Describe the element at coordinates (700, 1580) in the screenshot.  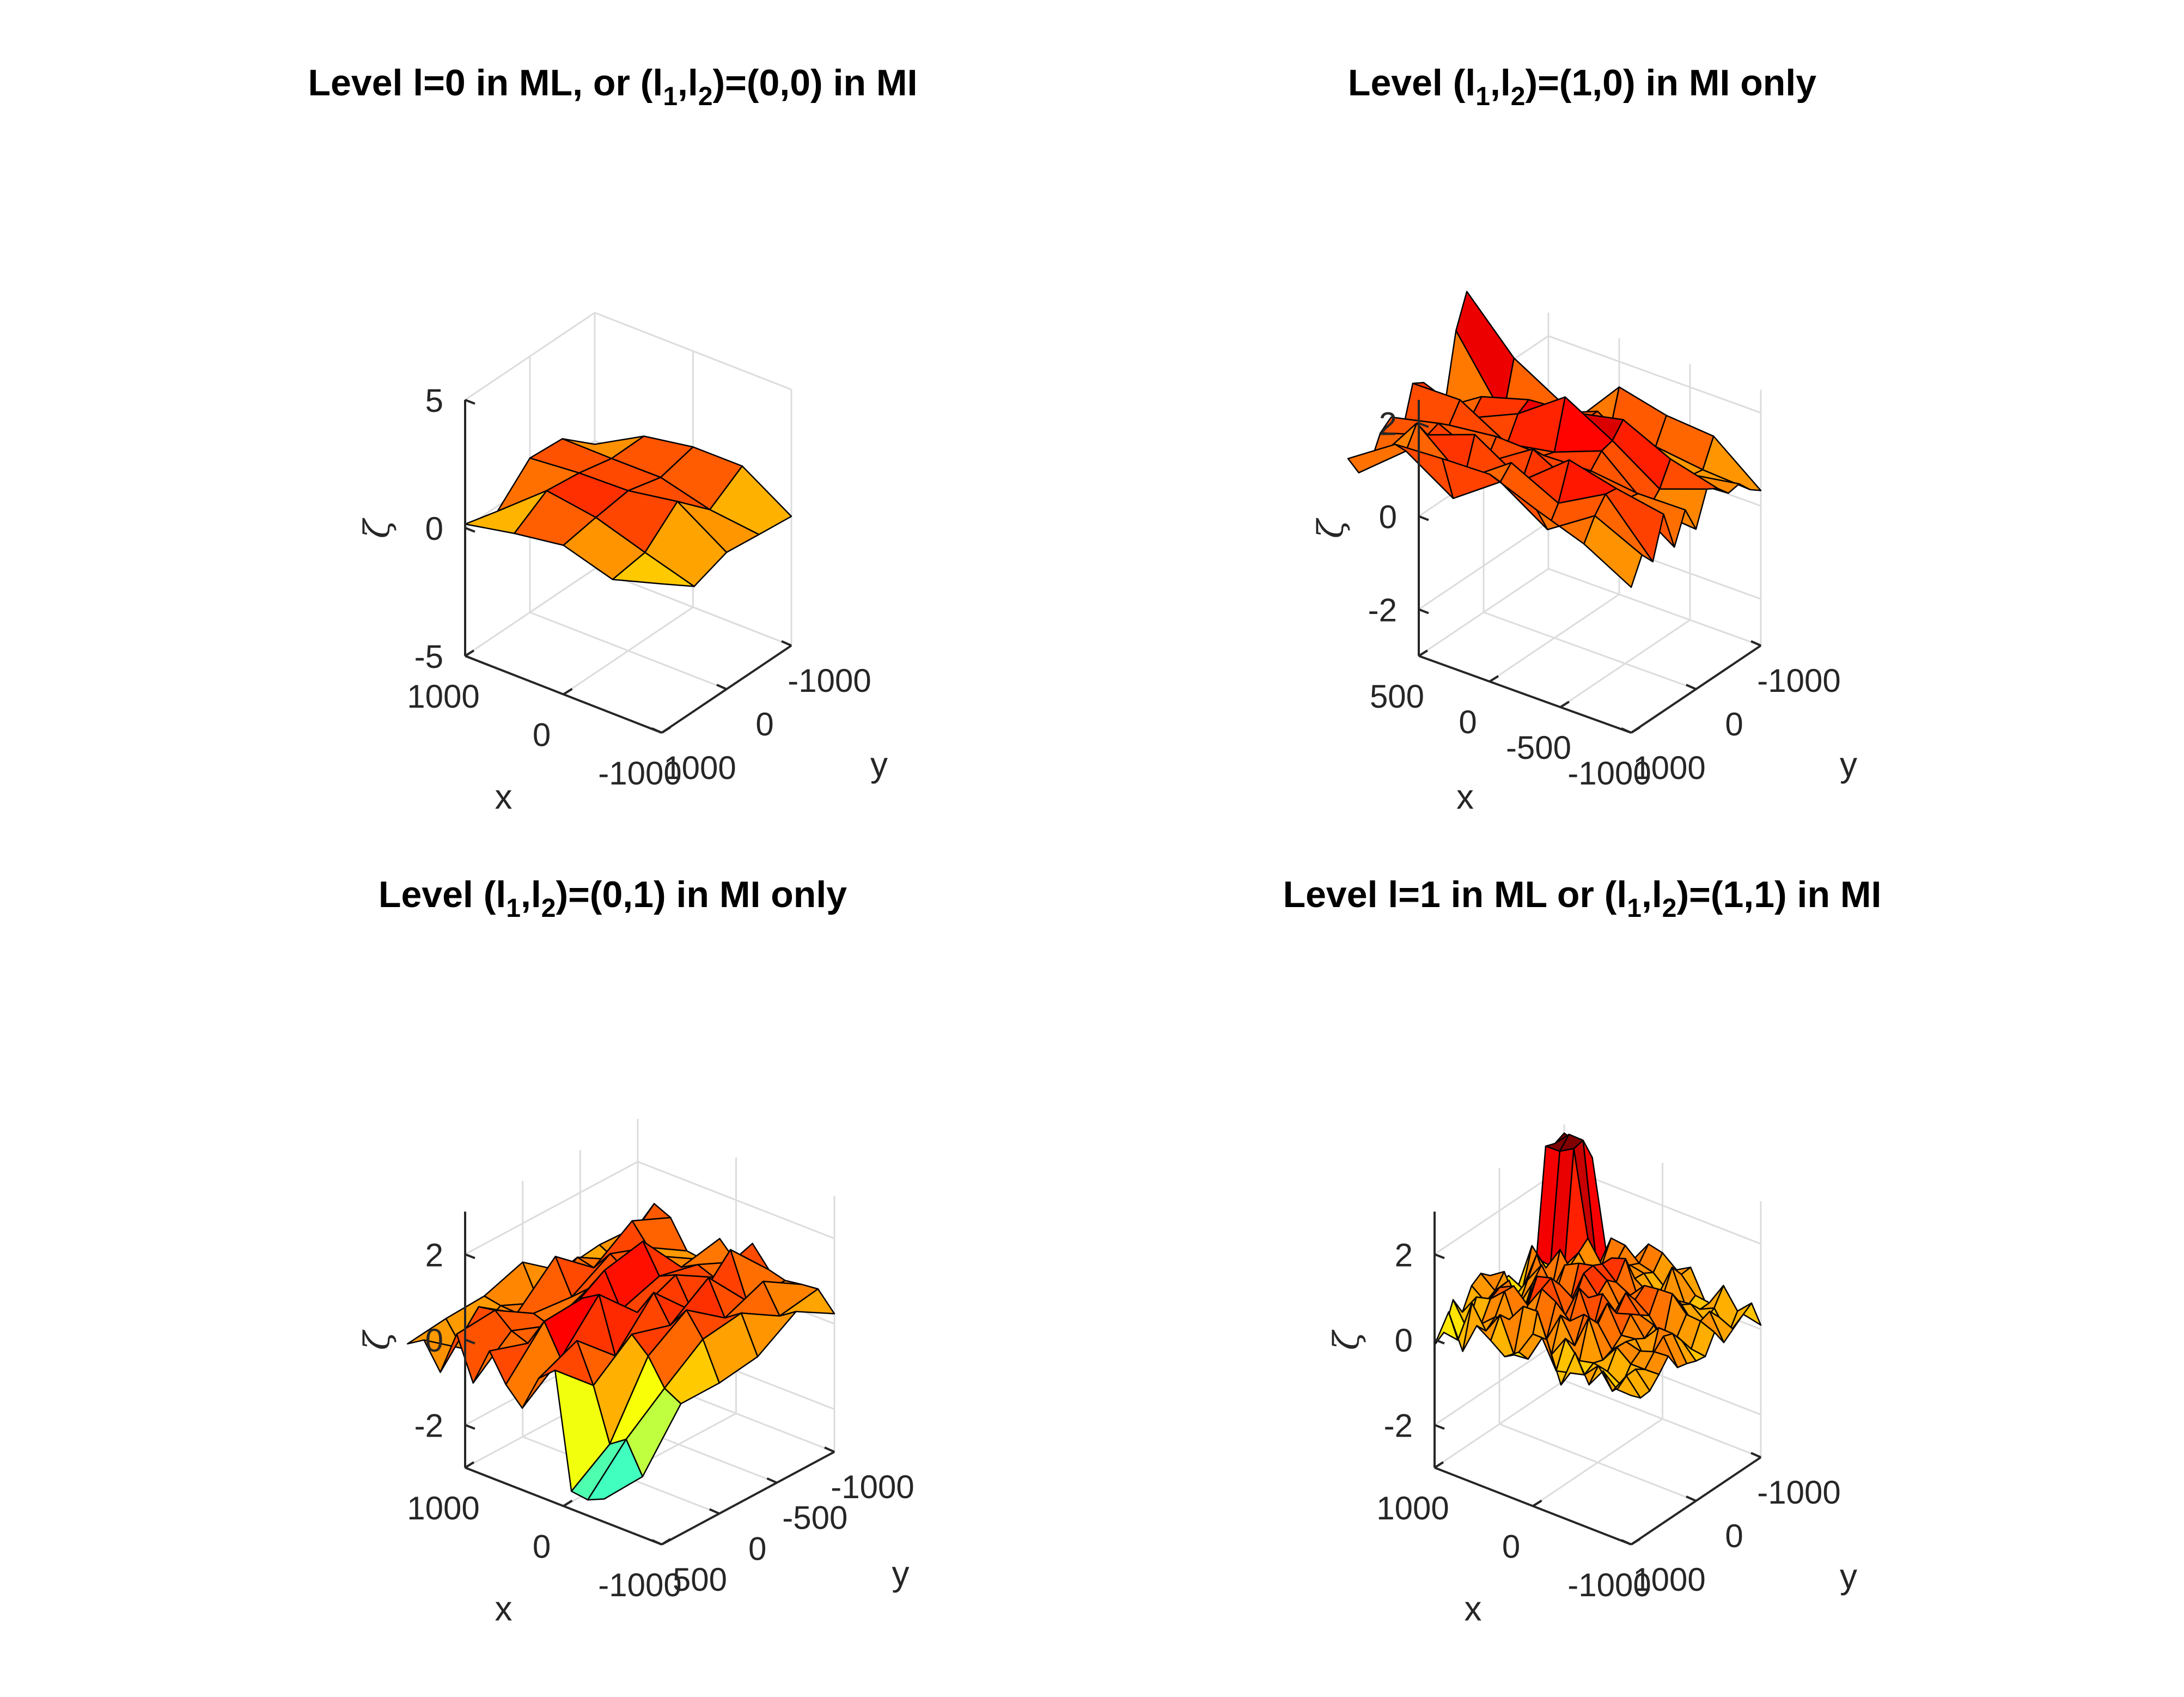
I see `y-tick-label: 500` at that location.